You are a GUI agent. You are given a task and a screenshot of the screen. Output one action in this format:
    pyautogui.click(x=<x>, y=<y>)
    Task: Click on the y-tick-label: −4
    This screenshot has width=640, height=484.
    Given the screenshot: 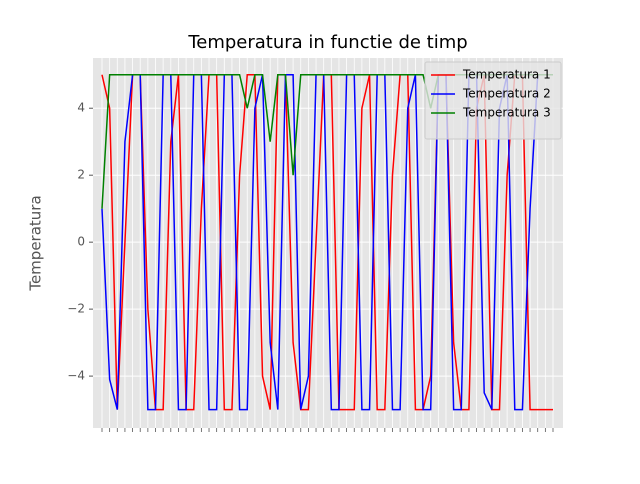 What is the action you would take?
    pyautogui.click(x=76, y=376)
    